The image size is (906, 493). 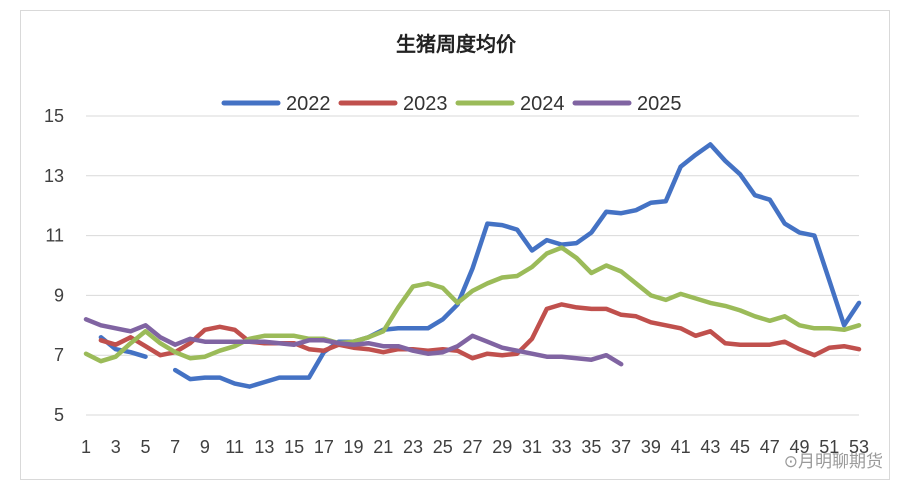 I want to click on x-tick-label: 31, so click(x=532, y=447).